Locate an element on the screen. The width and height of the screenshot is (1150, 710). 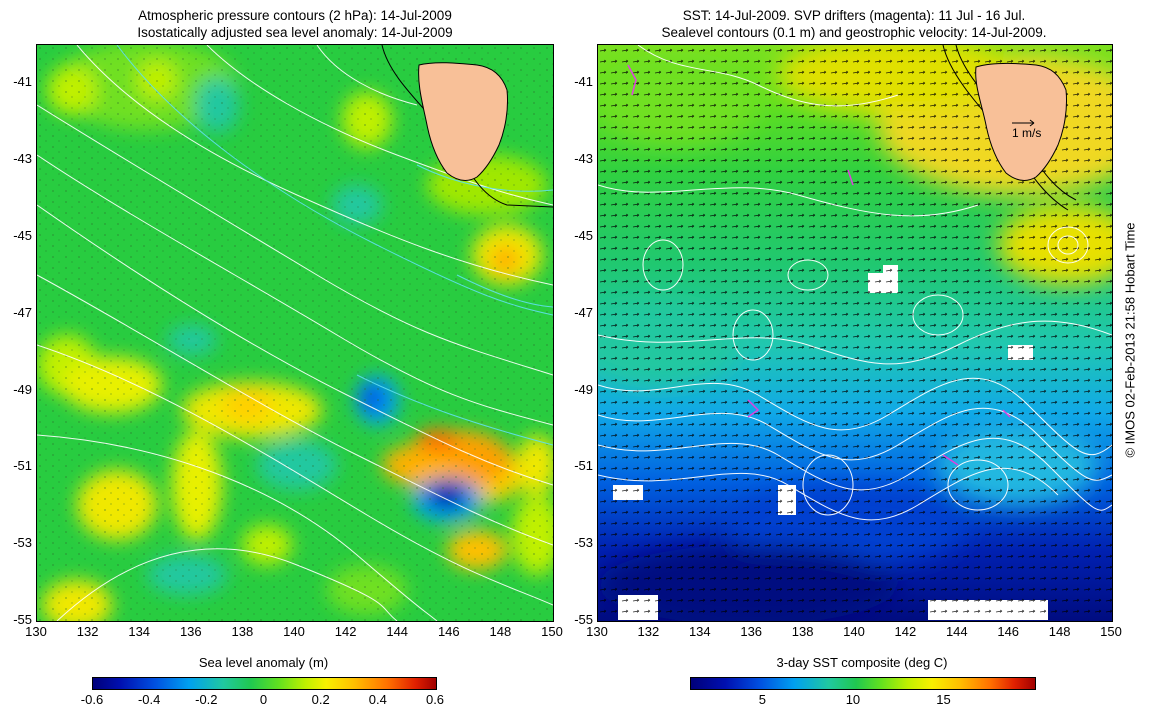
sla-colorbar-tick: 0.2 is located at coordinates (320, 699).